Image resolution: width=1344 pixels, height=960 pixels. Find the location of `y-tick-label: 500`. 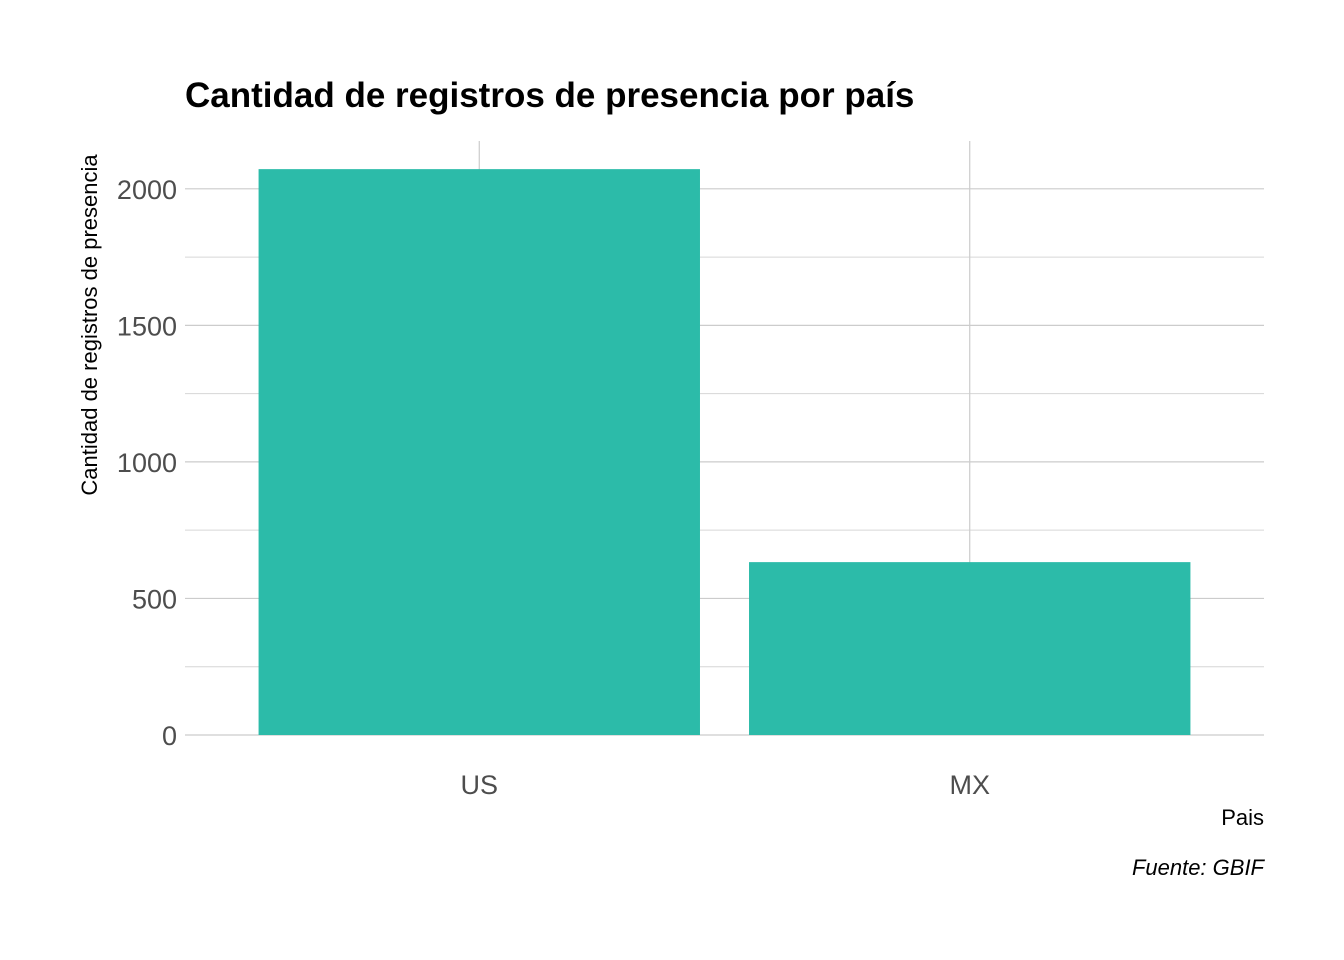

y-tick-label: 500 is located at coordinates (154, 599).